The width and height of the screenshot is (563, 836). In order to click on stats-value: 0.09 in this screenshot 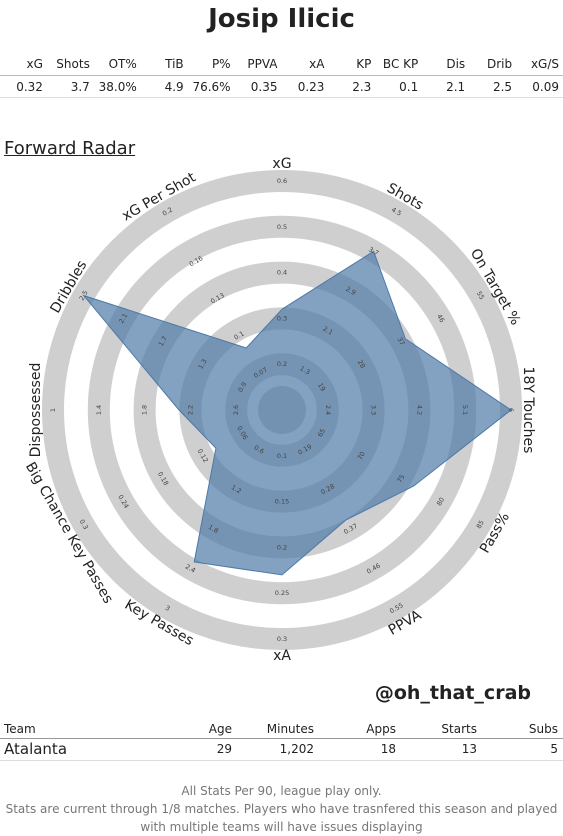, I will do `click(545, 87)`.